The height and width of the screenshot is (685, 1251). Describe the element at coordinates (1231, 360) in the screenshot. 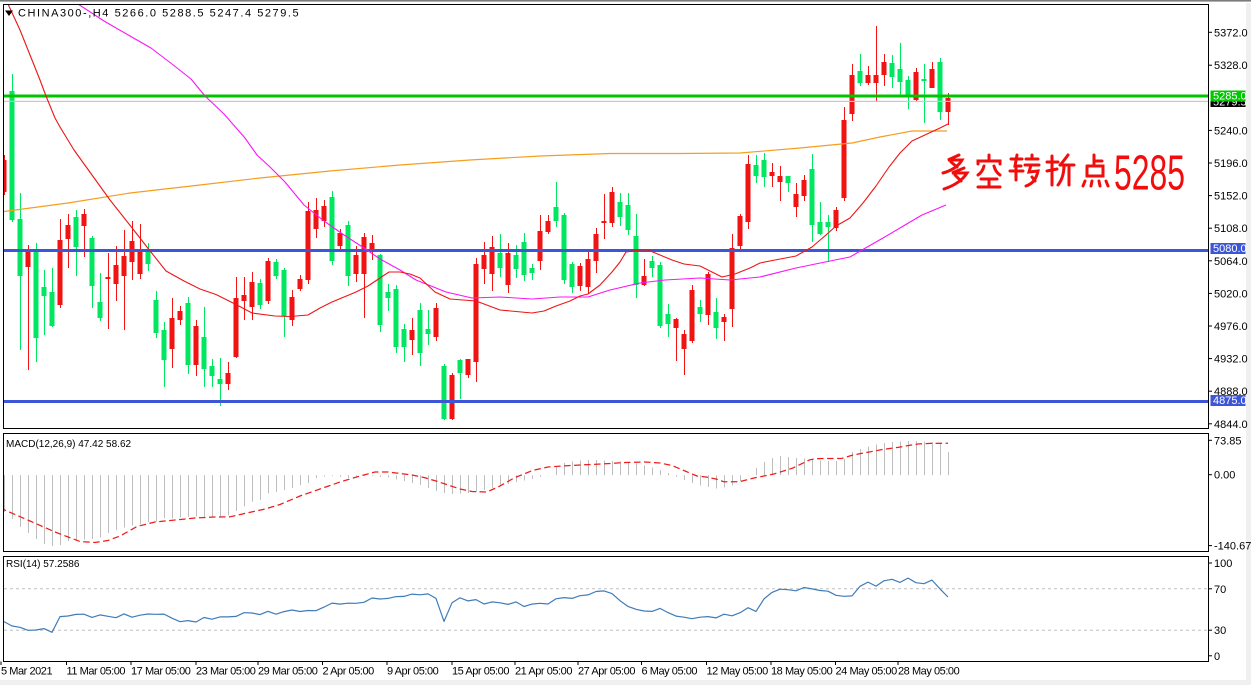

I see `svg-text: 4932.0` at that location.